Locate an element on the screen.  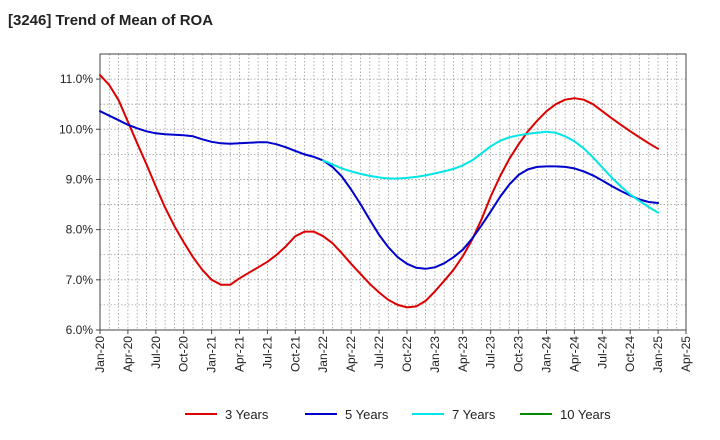
x-tick-label: Oct-22 is located at coordinates (407, 354).